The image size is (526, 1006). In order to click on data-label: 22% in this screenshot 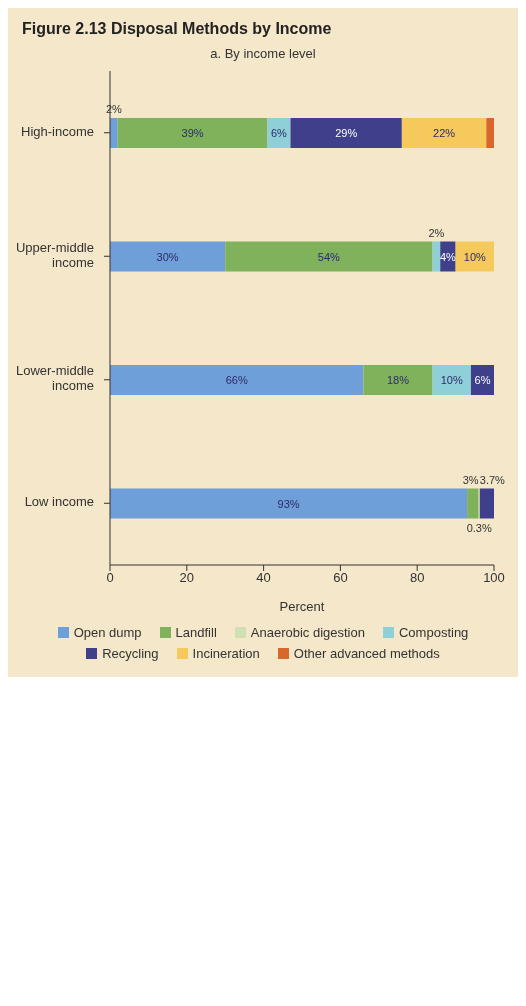, I will do `click(444, 133)`.